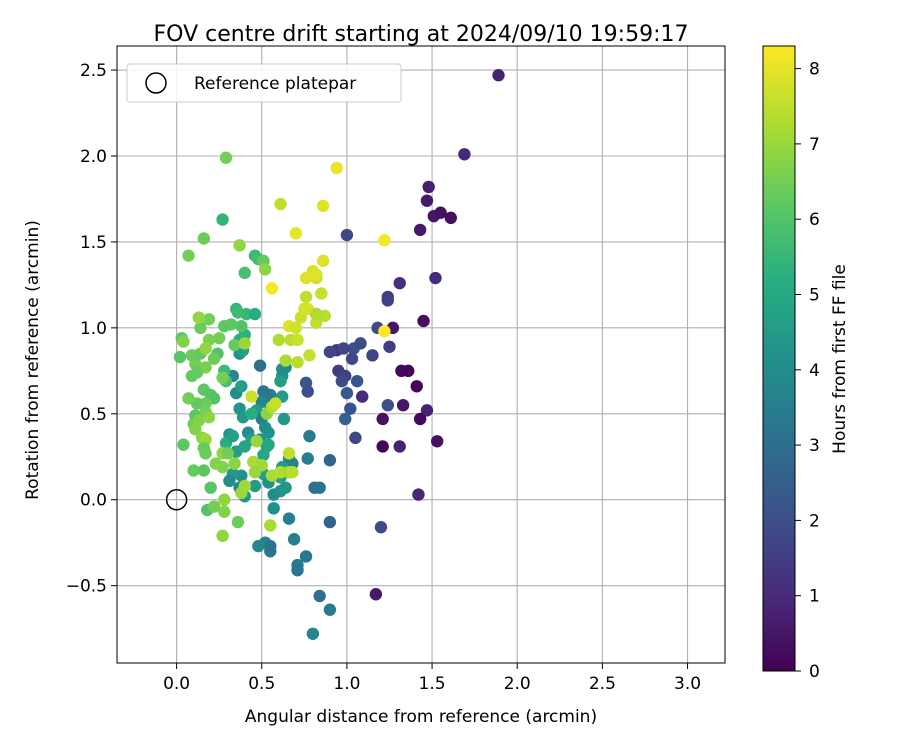  What do you see at coordinates (814, 70) in the screenshot?
I see `colorbar-tick-label: 8` at bounding box center [814, 70].